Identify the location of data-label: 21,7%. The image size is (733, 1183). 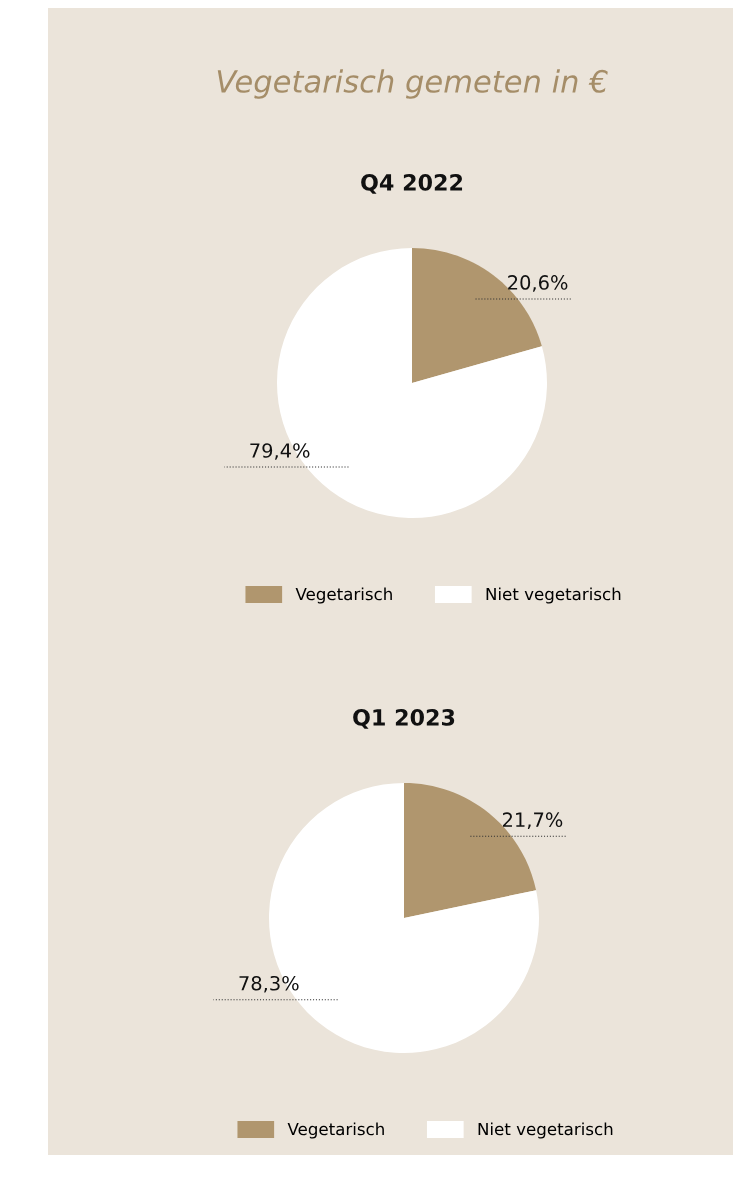
(532, 821).